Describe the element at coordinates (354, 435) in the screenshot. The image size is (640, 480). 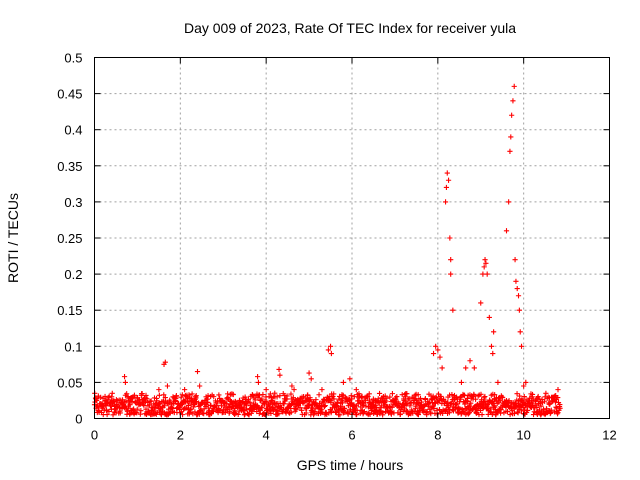
I see `x-tick-labels: 0 2 4 6 8 10 12` at that location.